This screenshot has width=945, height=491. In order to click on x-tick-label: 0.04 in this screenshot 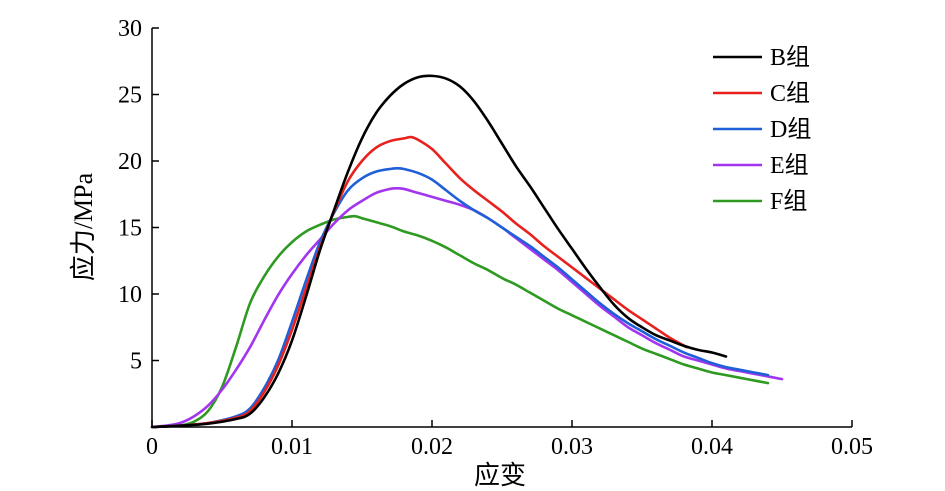, I will do `click(712, 447)`.